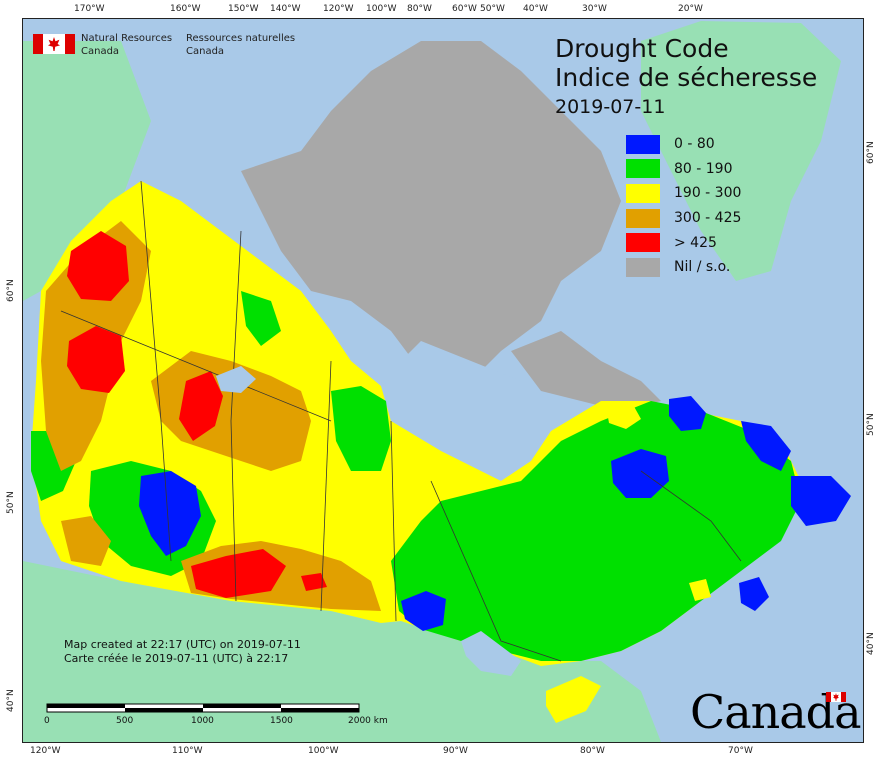  I want to click on legend-label: Nil / s.o., so click(702, 267).